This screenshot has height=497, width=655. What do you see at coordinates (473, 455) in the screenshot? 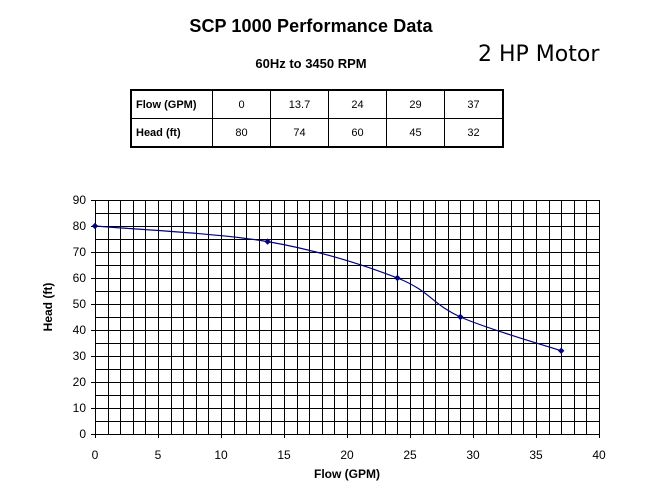
I see `x-tick-label: 30` at bounding box center [473, 455].